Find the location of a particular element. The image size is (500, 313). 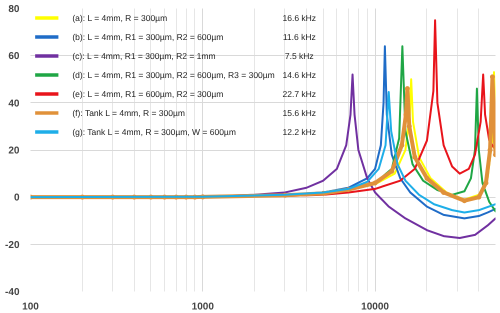

legend-label: (g): Tank L = 4mm, R = 300µm, W = 600µm is located at coordinates (154, 132).